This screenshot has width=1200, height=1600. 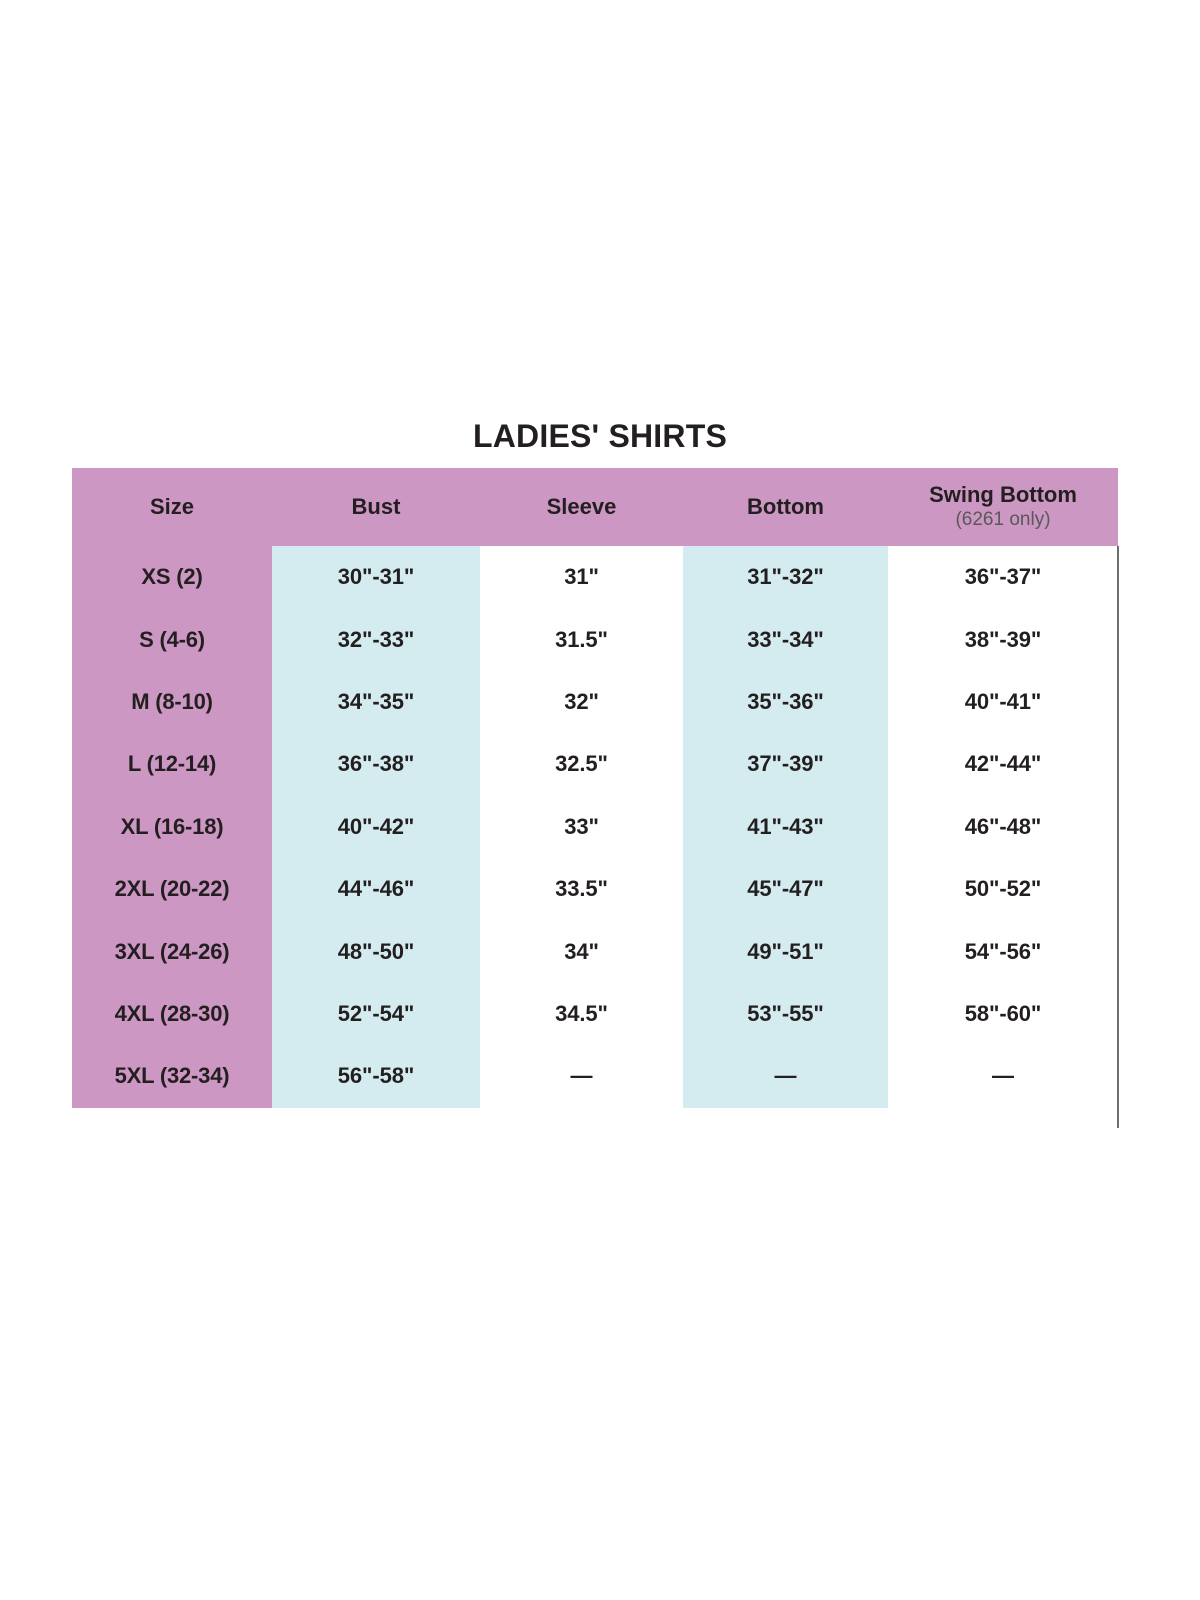 I want to click on cell-size: 5XL (32-34), so click(x=172, y=1076).